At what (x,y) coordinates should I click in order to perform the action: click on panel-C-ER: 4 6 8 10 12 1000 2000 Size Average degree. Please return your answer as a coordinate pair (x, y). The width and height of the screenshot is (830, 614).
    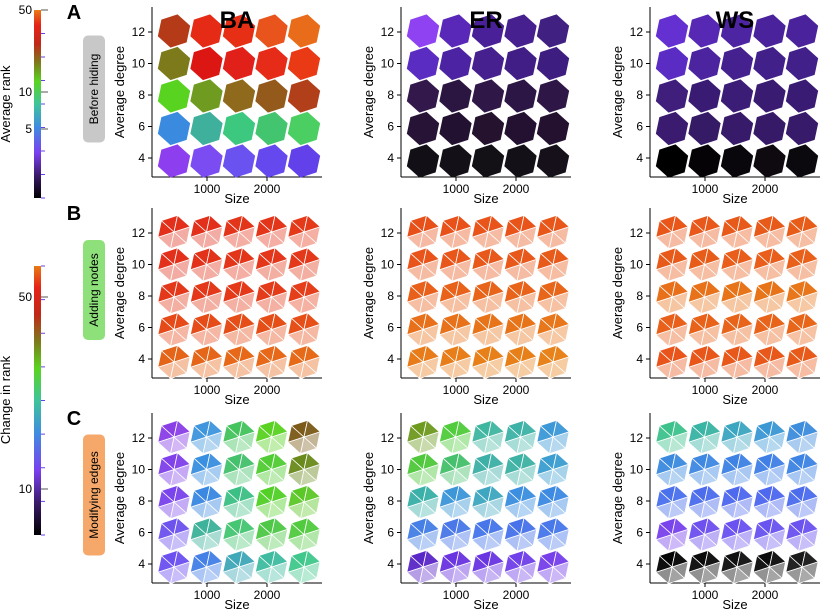
    Looking at the image, I should click on (466, 512).